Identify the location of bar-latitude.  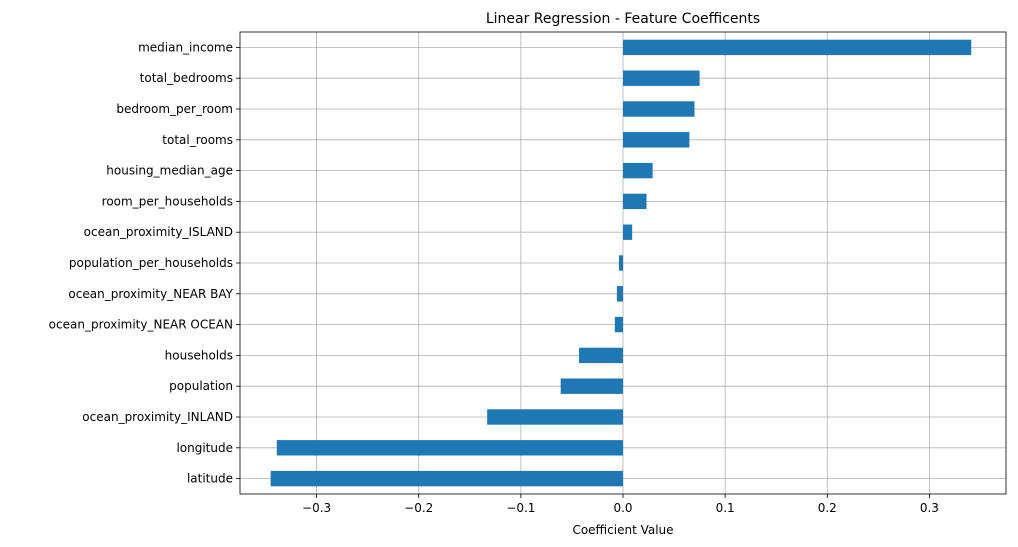
(446, 478).